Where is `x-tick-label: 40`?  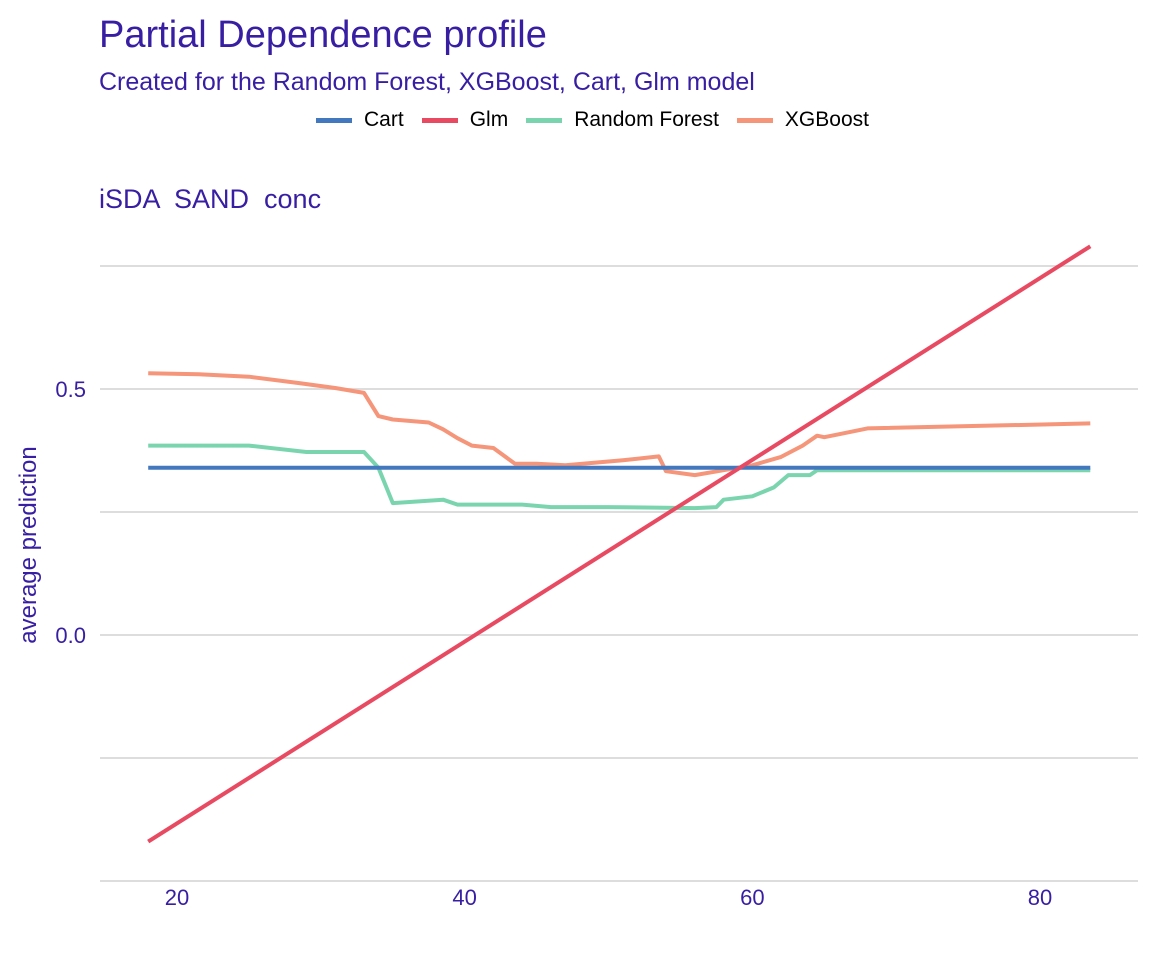
x-tick-label: 40 is located at coordinates (464, 897).